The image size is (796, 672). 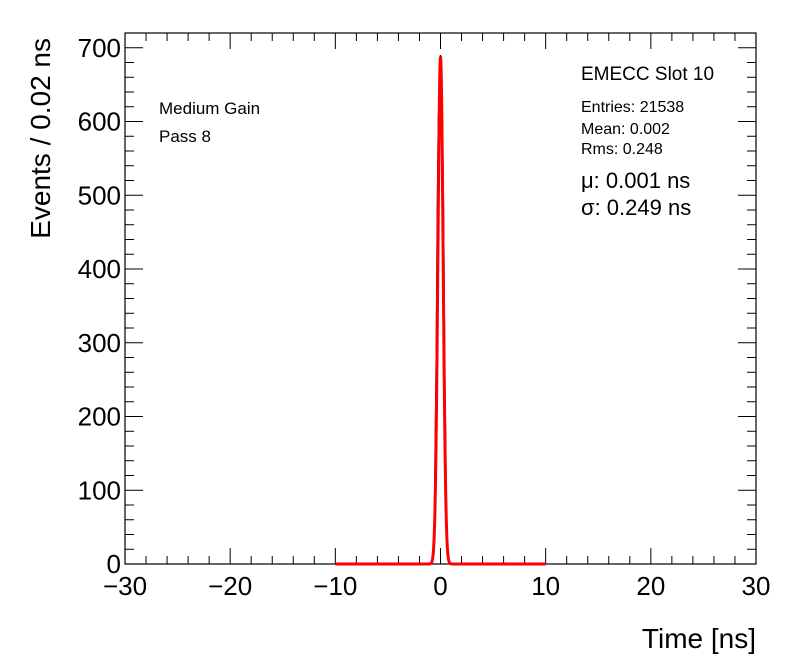 What do you see at coordinates (335, 586) in the screenshot?
I see `x-tick-label: −10` at bounding box center [335, 586].